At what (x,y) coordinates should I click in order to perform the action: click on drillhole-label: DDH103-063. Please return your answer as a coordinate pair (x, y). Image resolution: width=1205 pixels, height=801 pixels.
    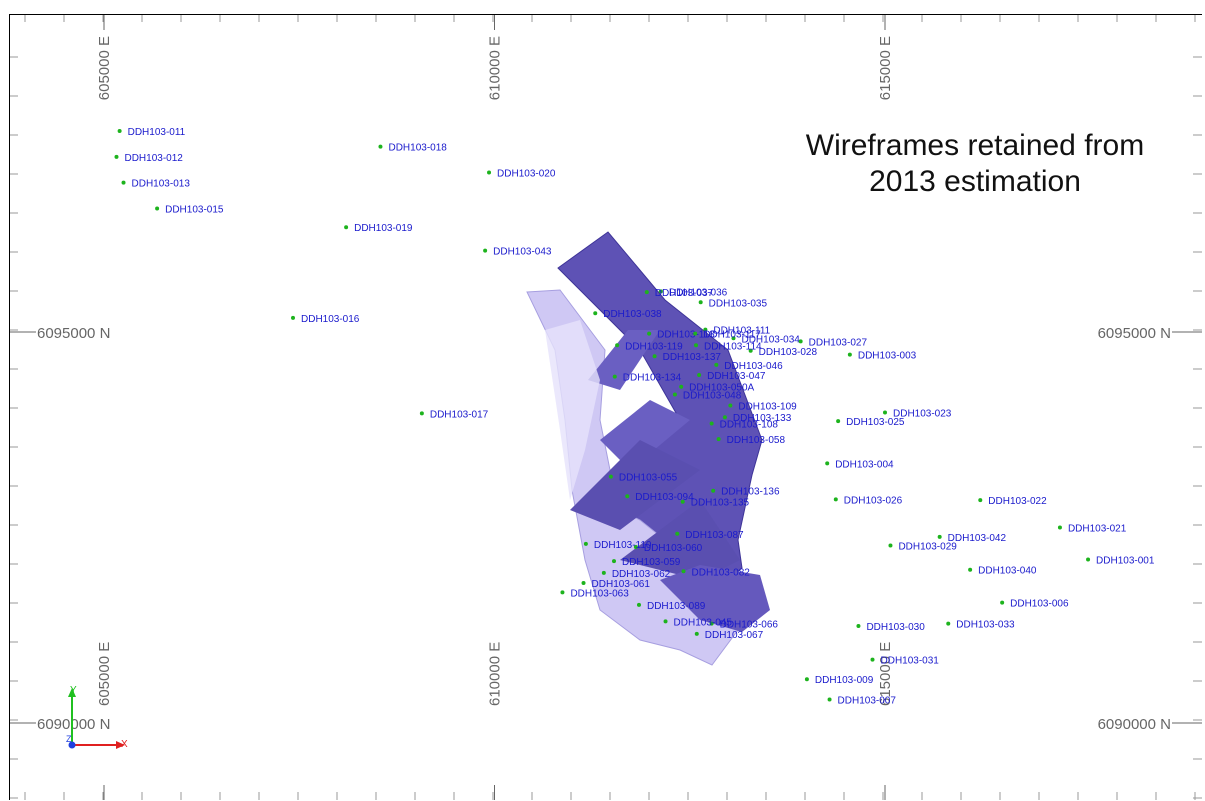
    Looking at the image, I should click on (599, 593).